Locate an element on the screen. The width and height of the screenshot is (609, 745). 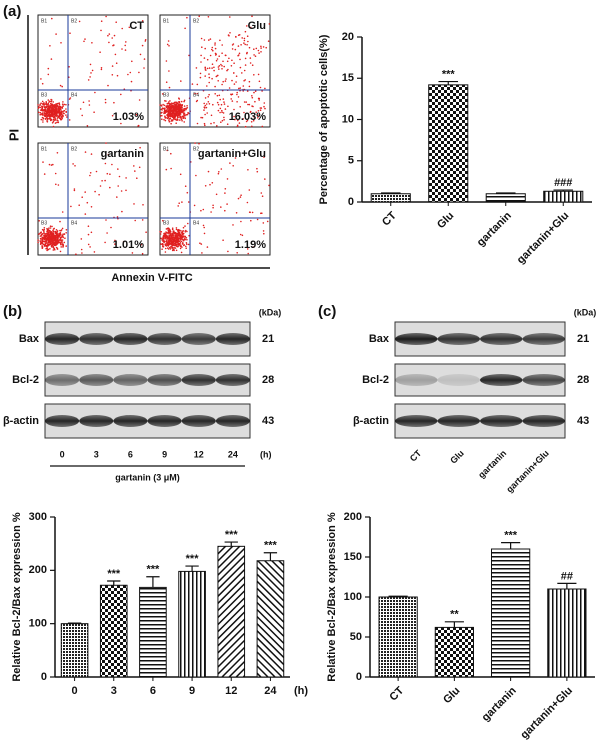
plot-name: CT is located at coordinates (136, 26).